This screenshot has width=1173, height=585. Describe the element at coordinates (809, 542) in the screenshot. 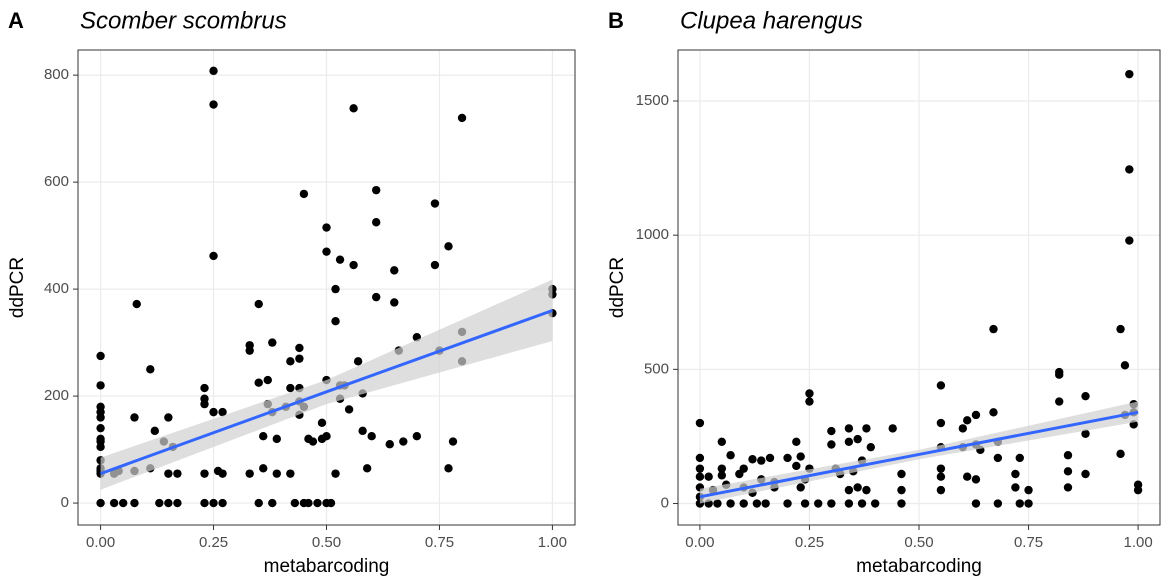

I see `x-tick-label: 0.25` at that location.